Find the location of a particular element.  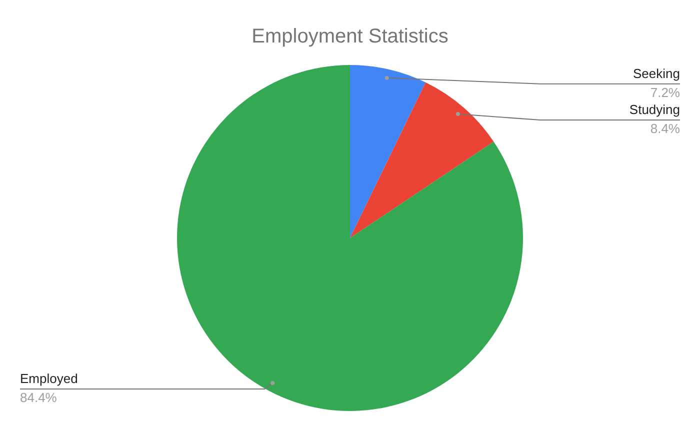

data-label: 8.4% is located at coordinates (665, 128).